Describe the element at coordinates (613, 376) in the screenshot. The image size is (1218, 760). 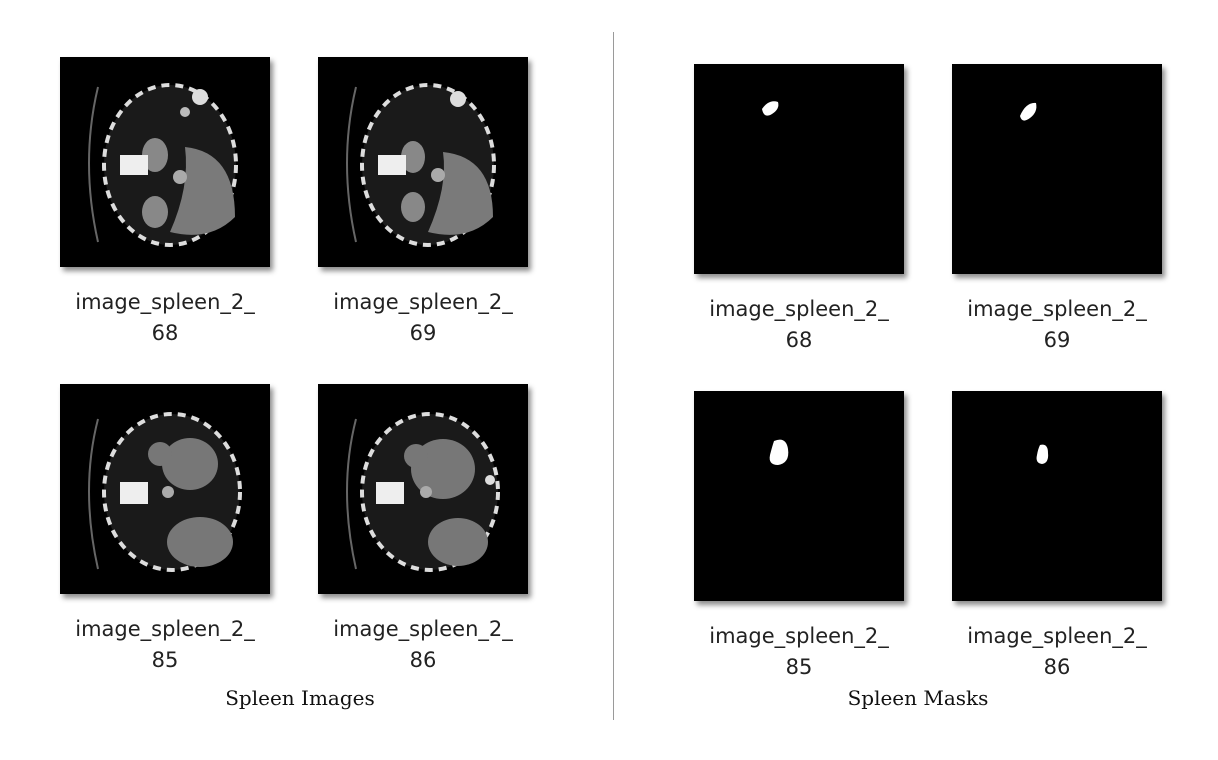
I see `panel-divider` at that location.